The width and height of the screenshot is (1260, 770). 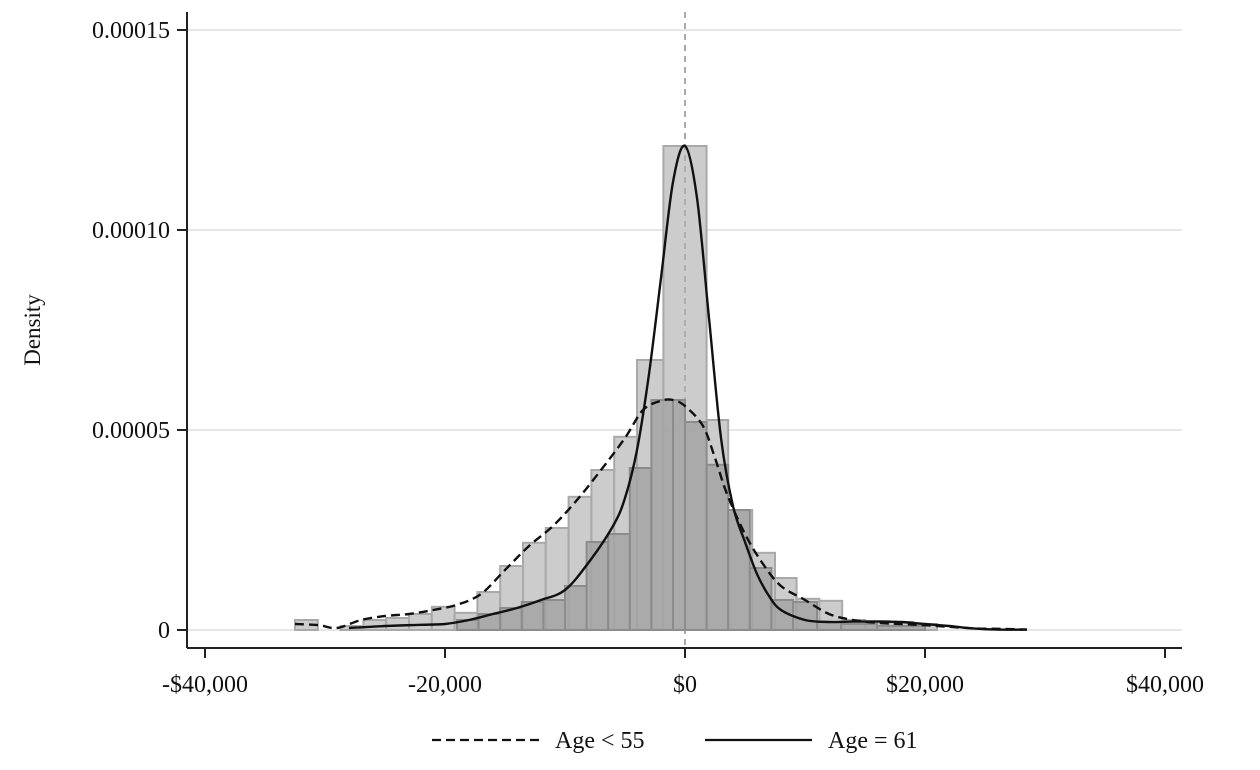 I want to click on x-tick-label: $0, so click(x=685, y=685).